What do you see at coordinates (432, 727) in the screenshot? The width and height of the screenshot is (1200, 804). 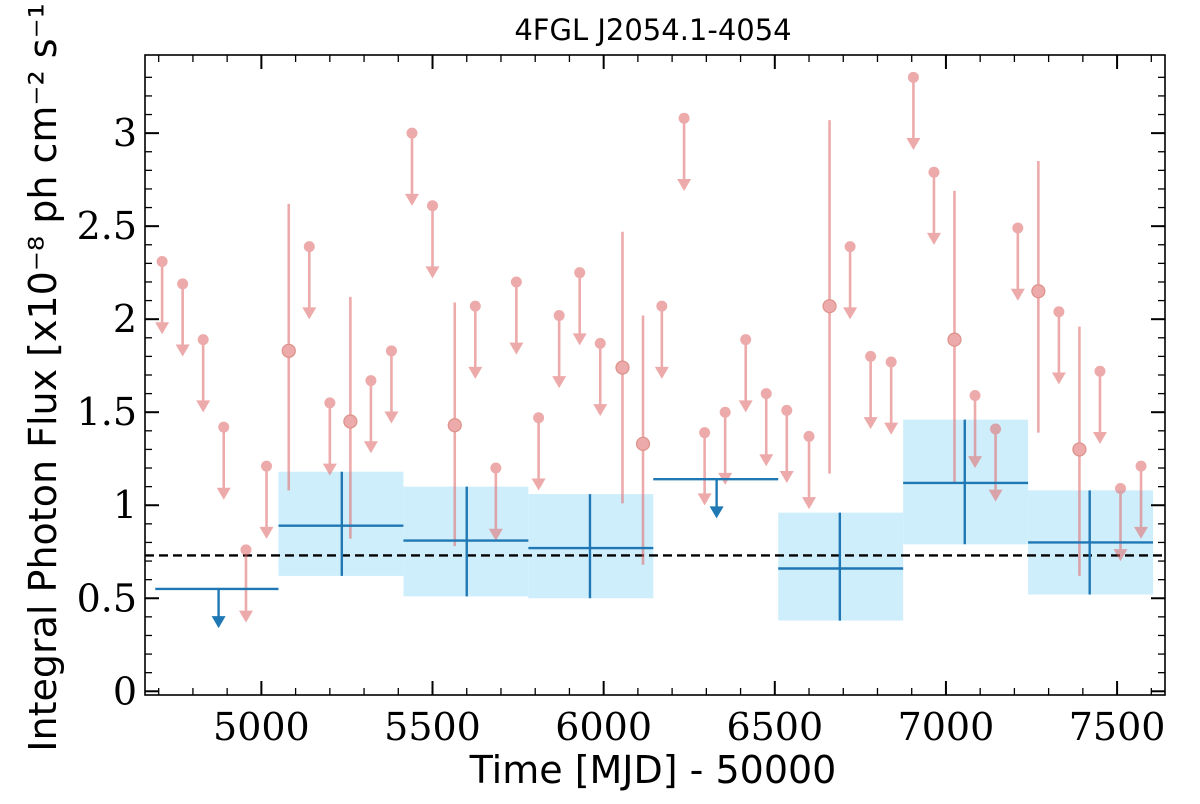 I see `x-tick-label: 5500` at bounding box center [432, 727].